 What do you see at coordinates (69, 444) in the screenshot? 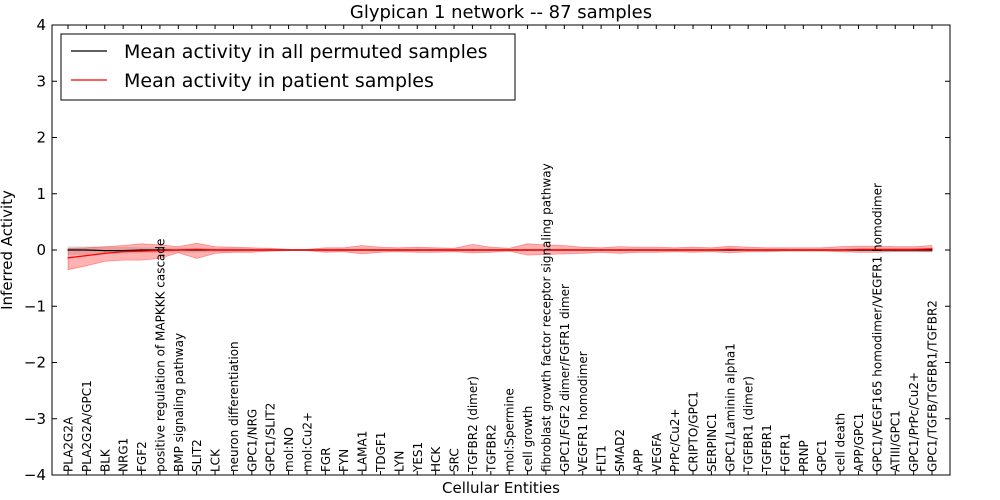
I see `x-tick-label: PLA2G2A` at bounding box center [69, 444].